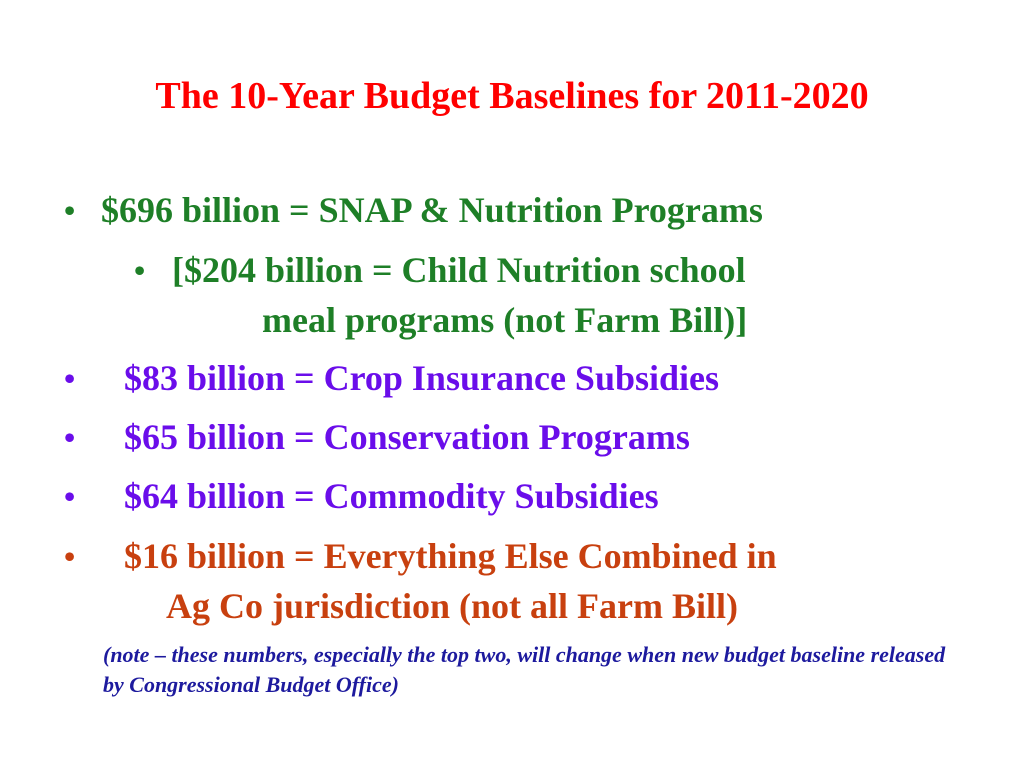 The image size is (1024, 768). Describe the element at coordinates (432, 210) in the screenshot. I see `bullet-snap-nutrition: $696 billion = SNAP & Nutrition Programs` at that location.